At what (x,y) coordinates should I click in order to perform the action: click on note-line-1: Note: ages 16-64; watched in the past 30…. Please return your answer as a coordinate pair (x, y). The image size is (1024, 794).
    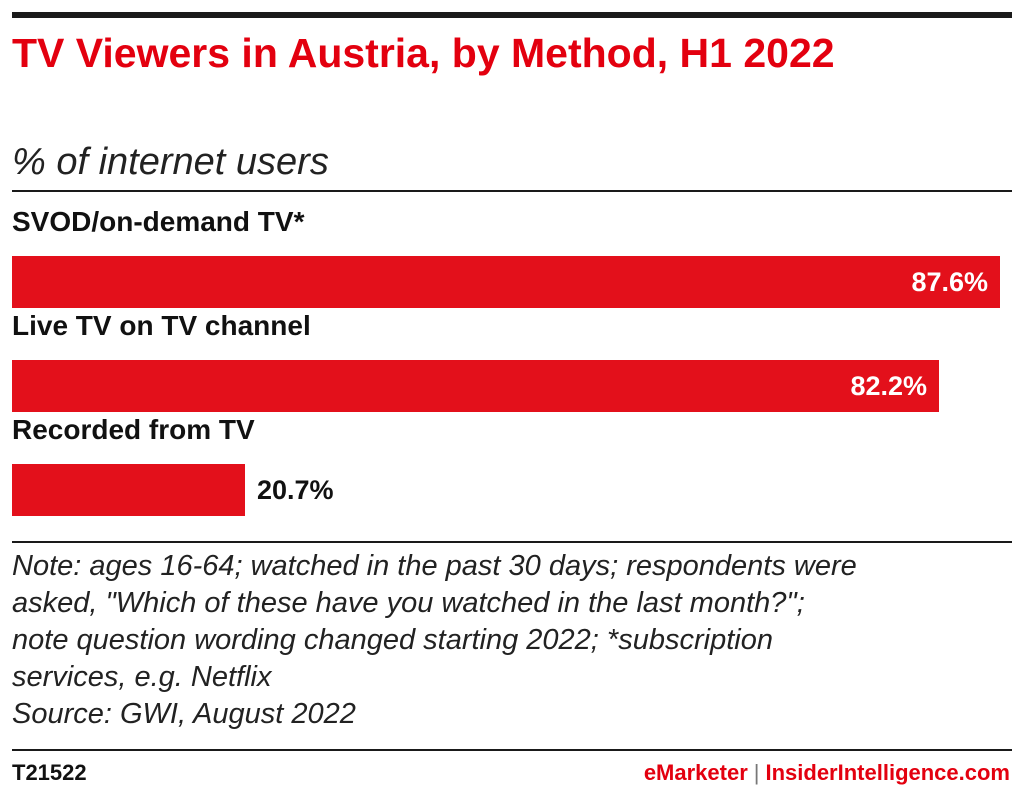
    Looking at the image, I should click on (434, 566).